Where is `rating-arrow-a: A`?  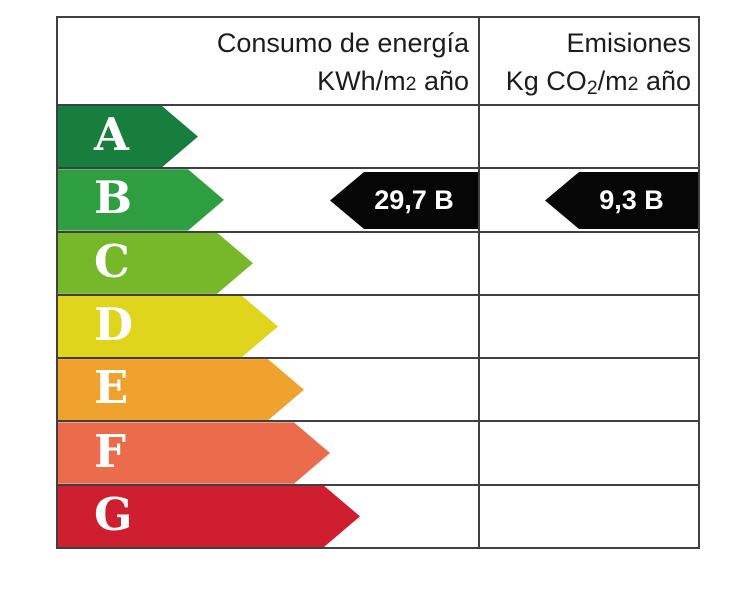
rating-arrow-a: A is located at coordinates (128, 136).